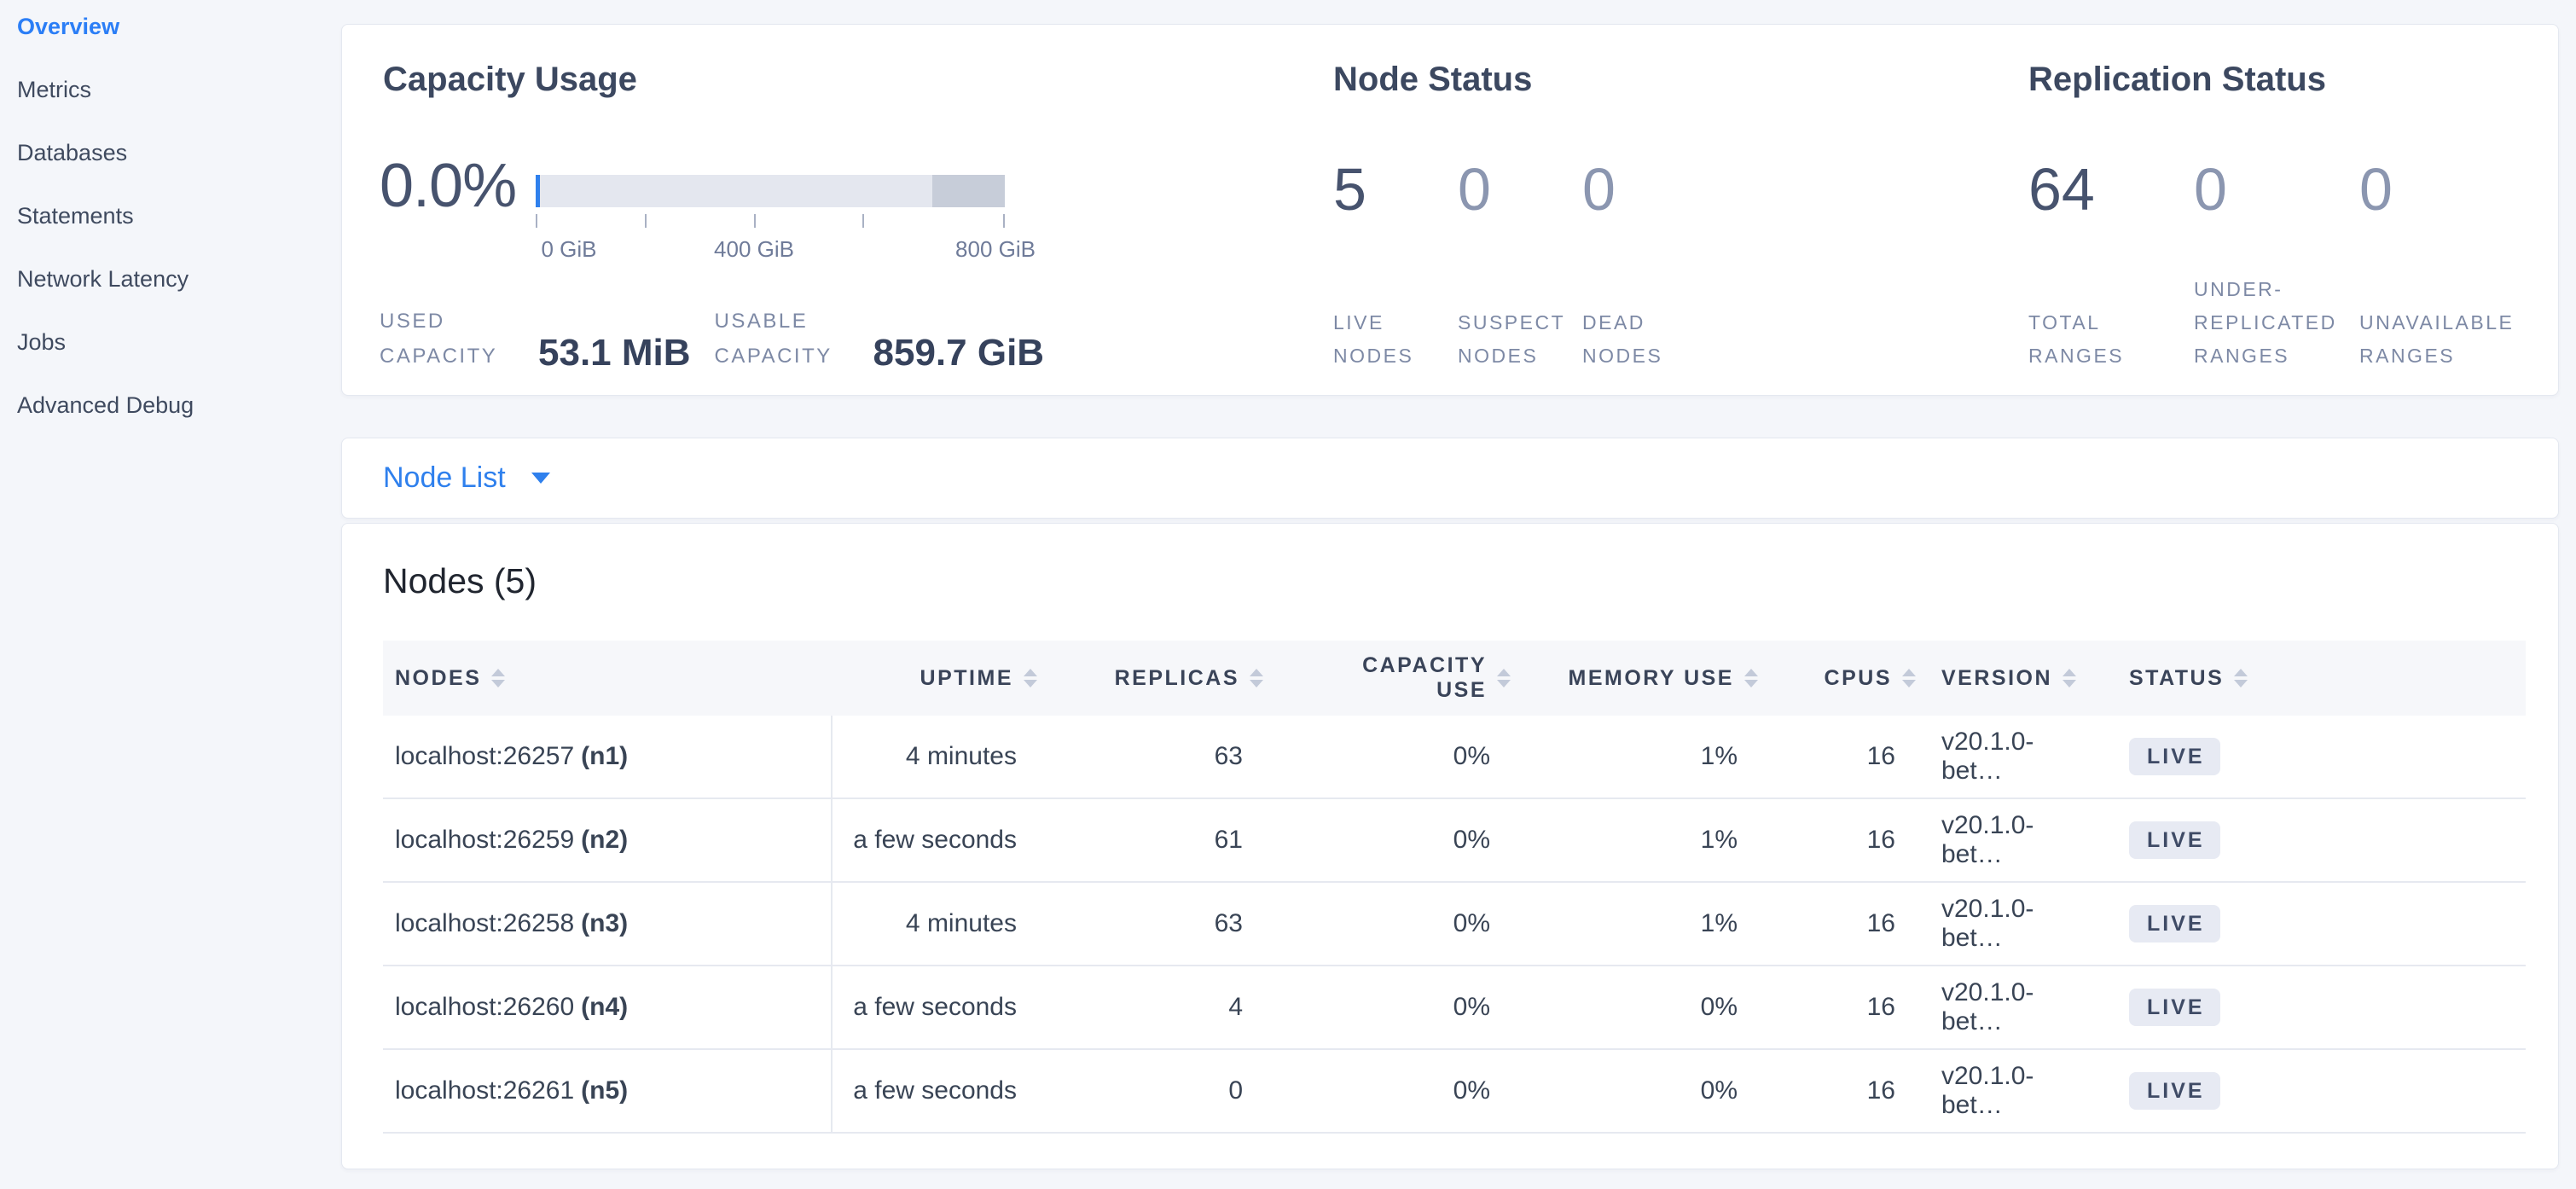 The width and height of the screenshot is (2576, 1189). I want to click on column-header-label: NODES, so click(438, 677).